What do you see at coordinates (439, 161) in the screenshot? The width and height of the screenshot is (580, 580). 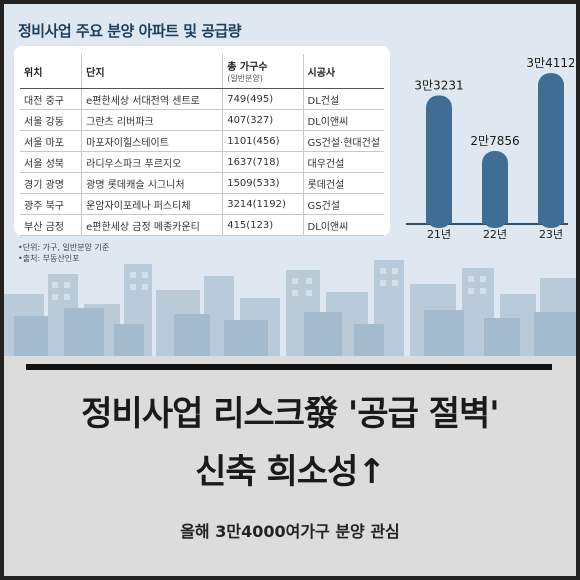 I see `bar-21년` at bounding box center [439, 161].